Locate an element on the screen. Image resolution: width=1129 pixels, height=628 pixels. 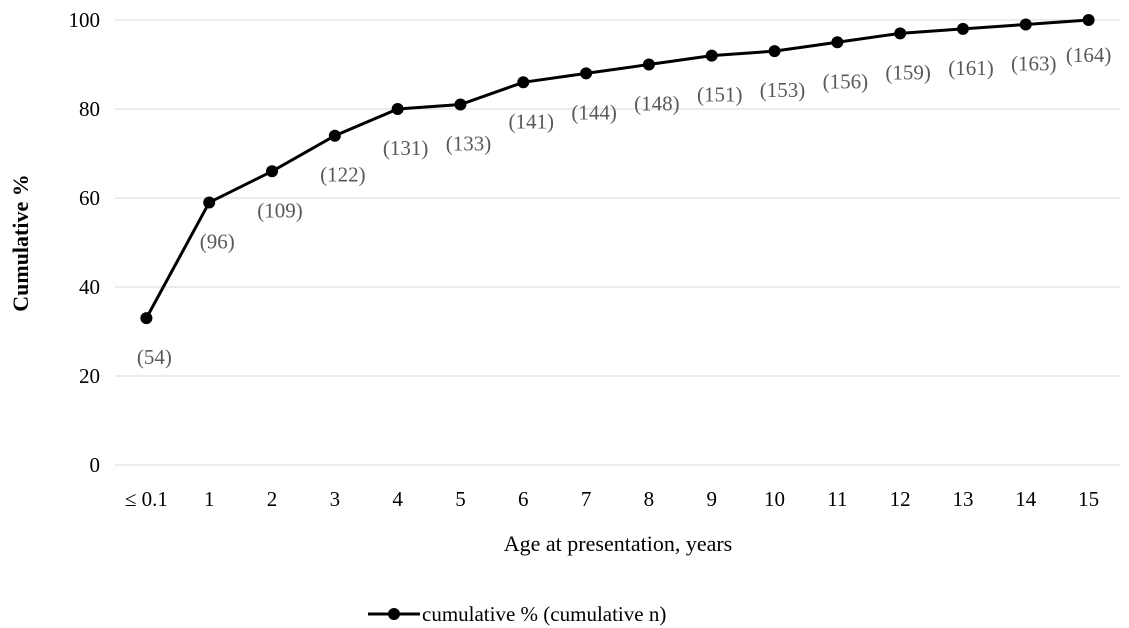
x-tick-label: 5 is located at coordinates (460, 499).